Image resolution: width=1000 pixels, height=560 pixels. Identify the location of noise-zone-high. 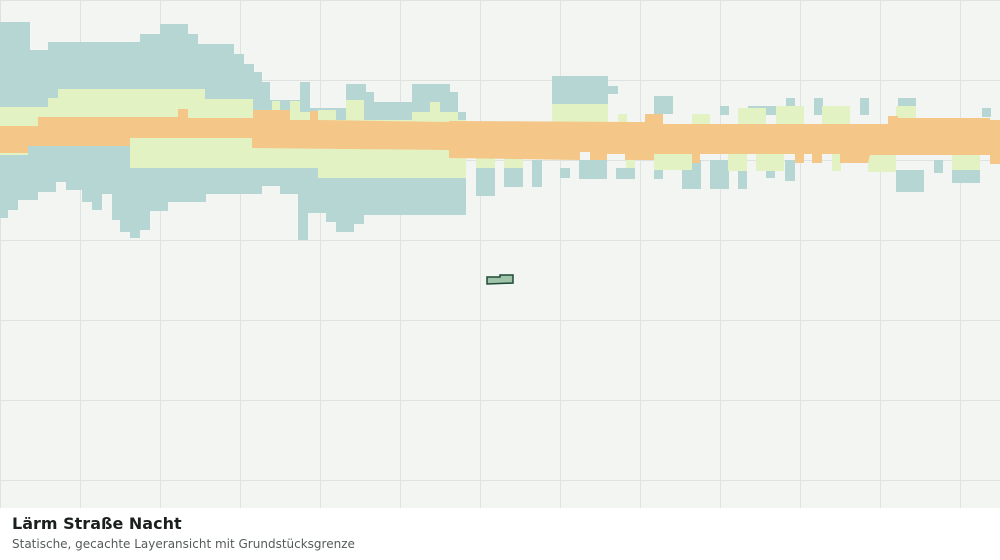
(500, 136).